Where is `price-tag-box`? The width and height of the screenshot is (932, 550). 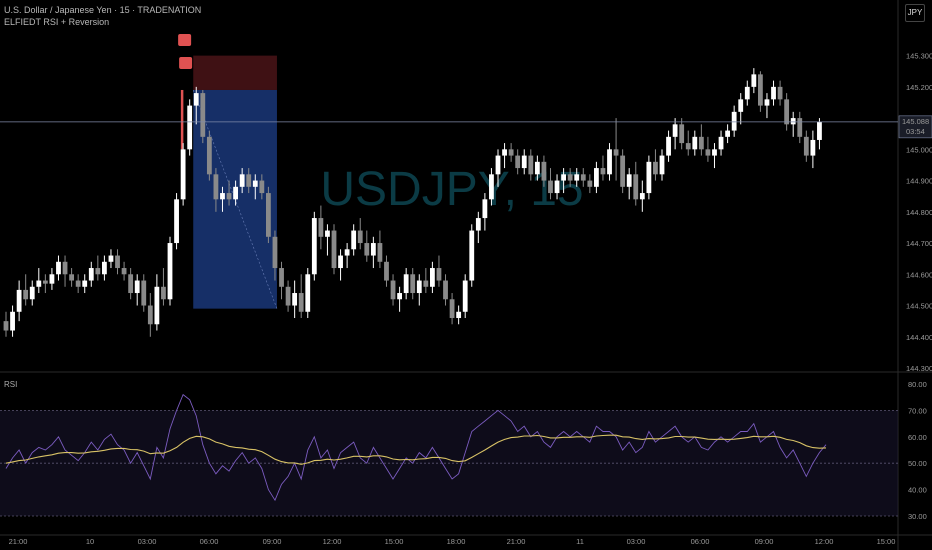 price-tag-box is located at coordinates (915, 127).